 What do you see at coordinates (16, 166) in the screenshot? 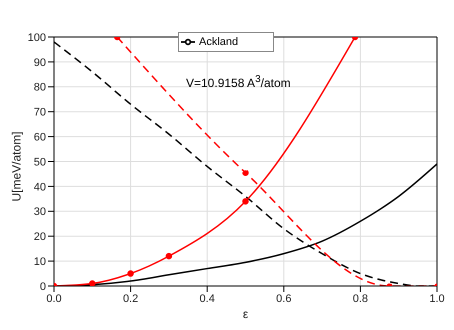
I see `y-axis-title: U[meV/atom]` at bounding box center [16, 166].